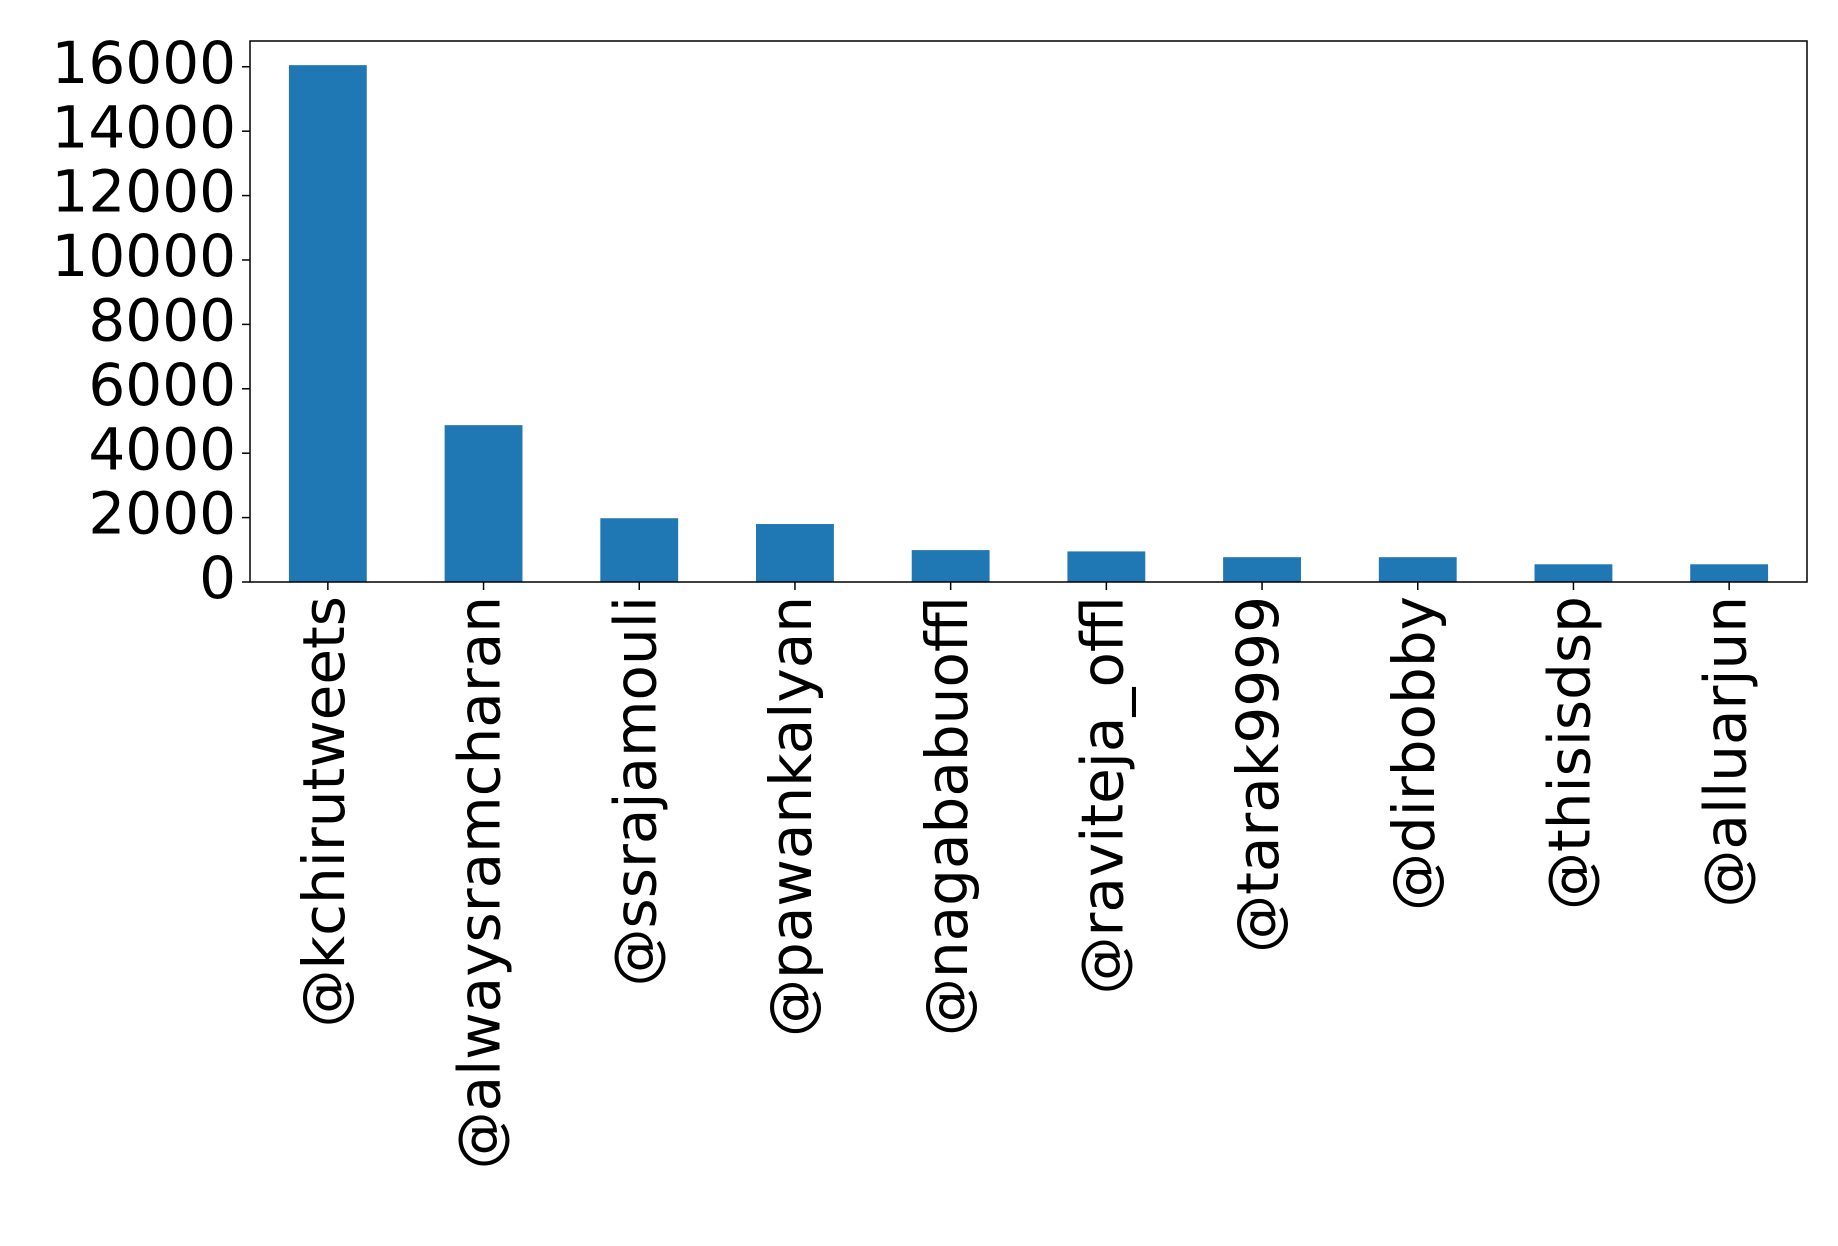  Describe the element at coordinates (143, 256) in the screenshot. I see `y-tick-label: 10000` at that location.